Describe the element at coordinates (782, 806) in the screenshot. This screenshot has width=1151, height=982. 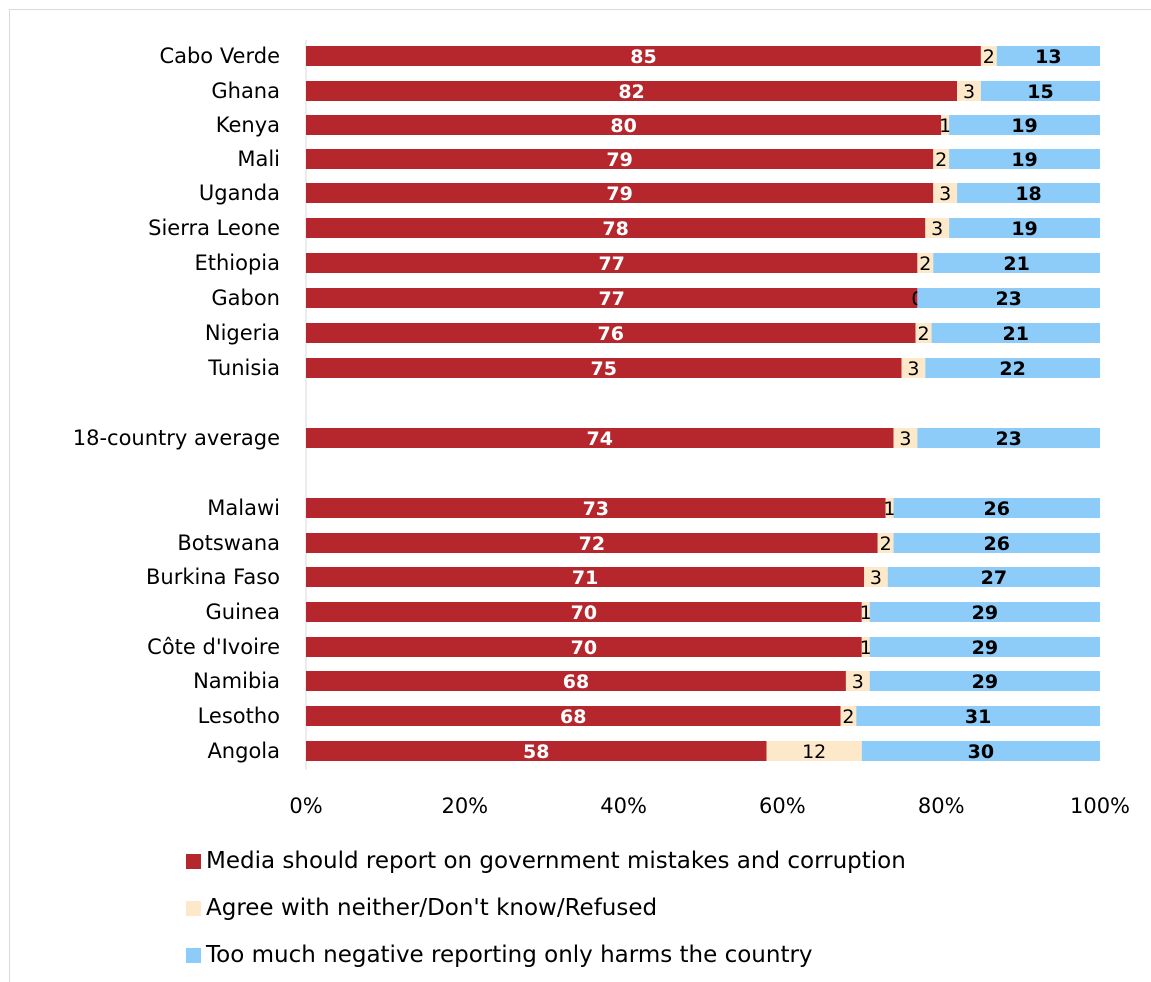
I see `x-tick-label-3: 60%` at that location.